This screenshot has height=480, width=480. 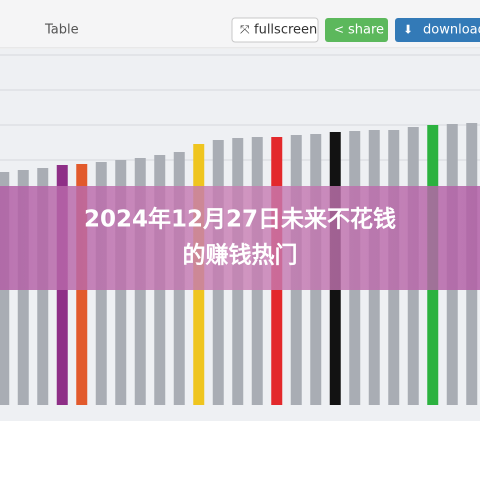 I want to click on icon: ⤧, so click(x=245, y=30).